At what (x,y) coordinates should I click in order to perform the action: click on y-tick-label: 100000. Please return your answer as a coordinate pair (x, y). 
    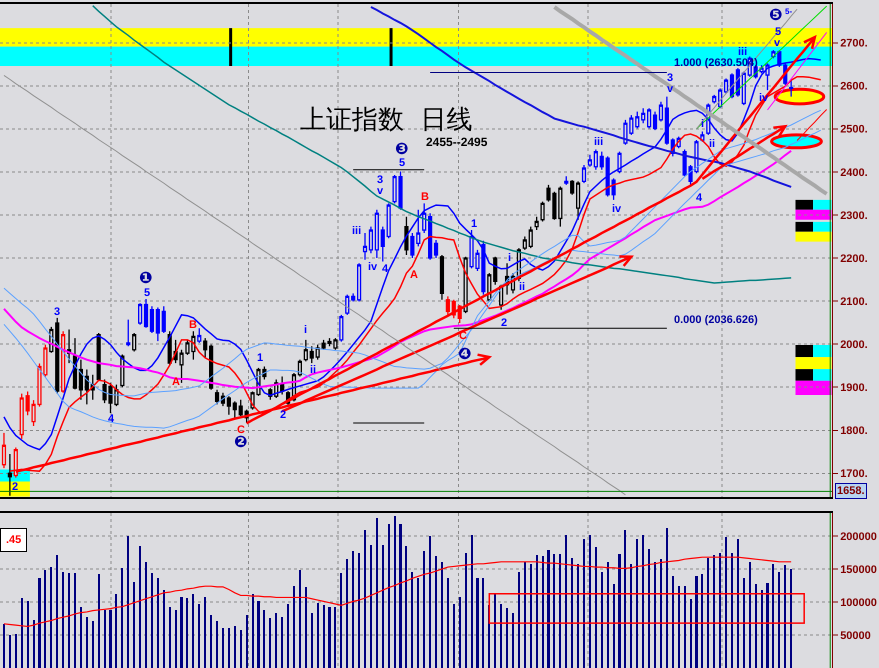
    Looking at the image, I should click on (858, 602).